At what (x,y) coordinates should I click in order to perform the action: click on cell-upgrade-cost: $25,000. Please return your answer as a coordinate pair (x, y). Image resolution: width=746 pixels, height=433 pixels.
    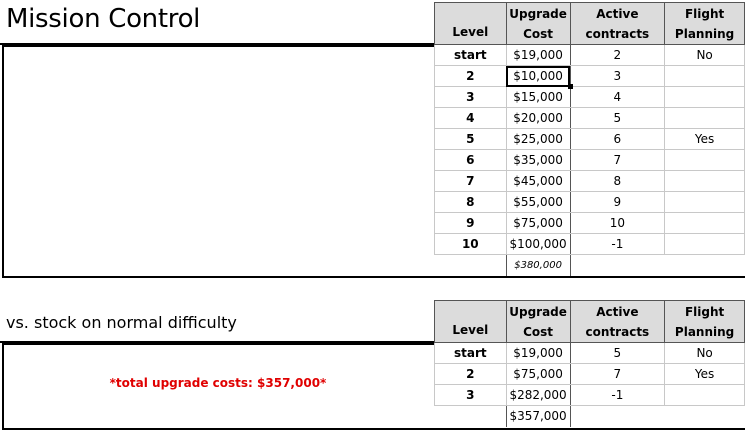
    Looking at the image, I should click on (538, 139).